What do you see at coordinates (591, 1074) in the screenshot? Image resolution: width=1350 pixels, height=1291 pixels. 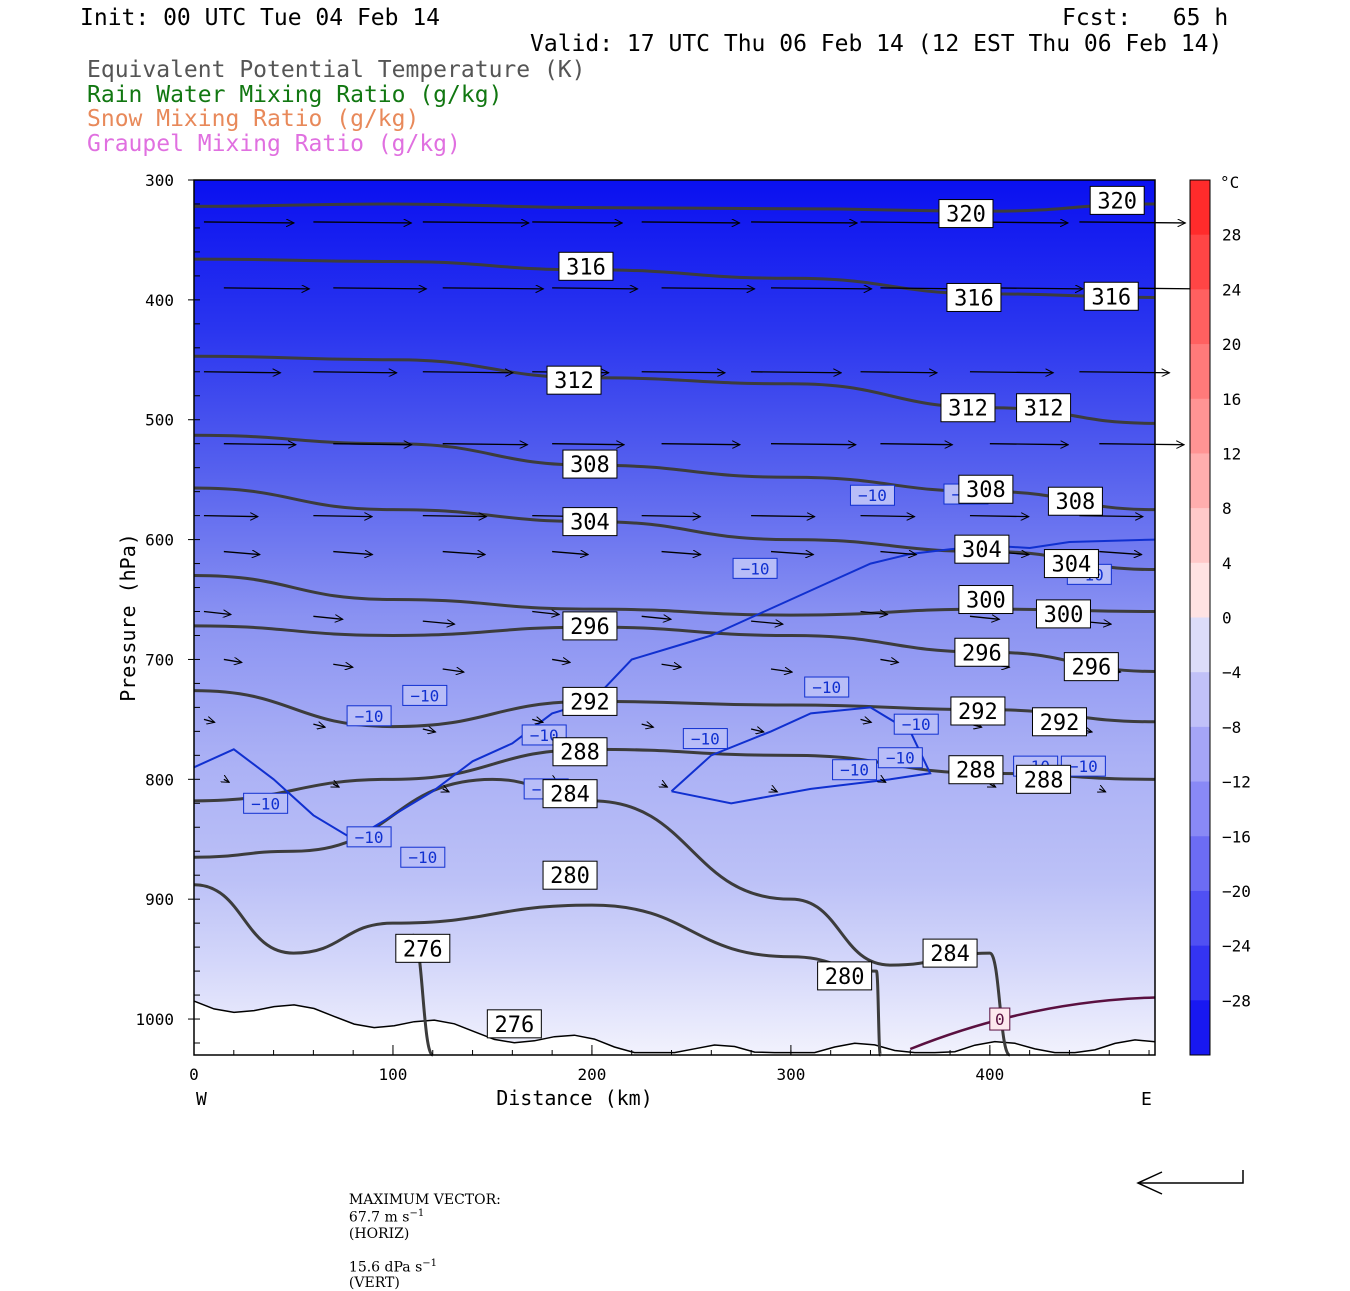 I see `x-tick-label: 200` at bounding box center [591, 1074].